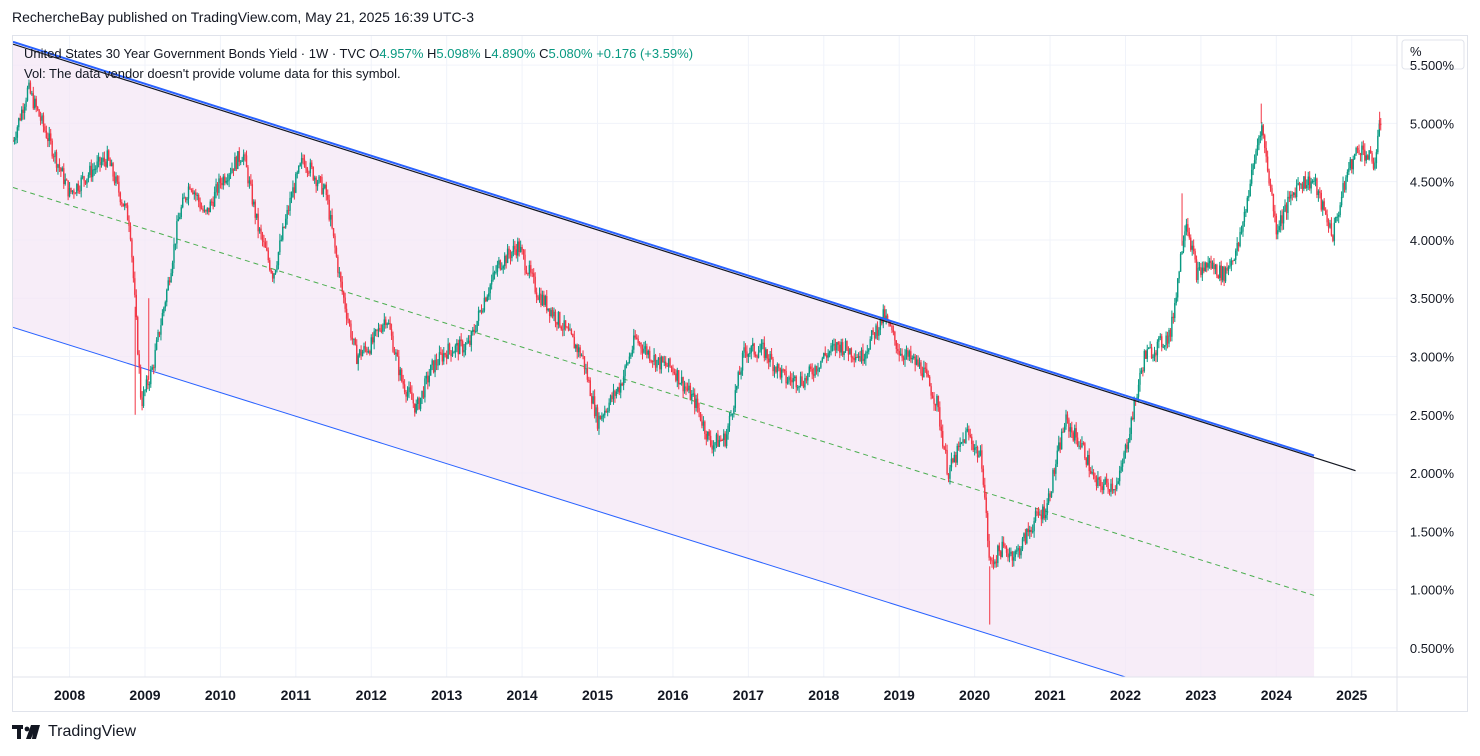 The image size is (1480, 756). What do you see at coordinates (1416, 51) in the screenshot?
I see `price-scale-unit: %` at bounding box center [1416, 51].